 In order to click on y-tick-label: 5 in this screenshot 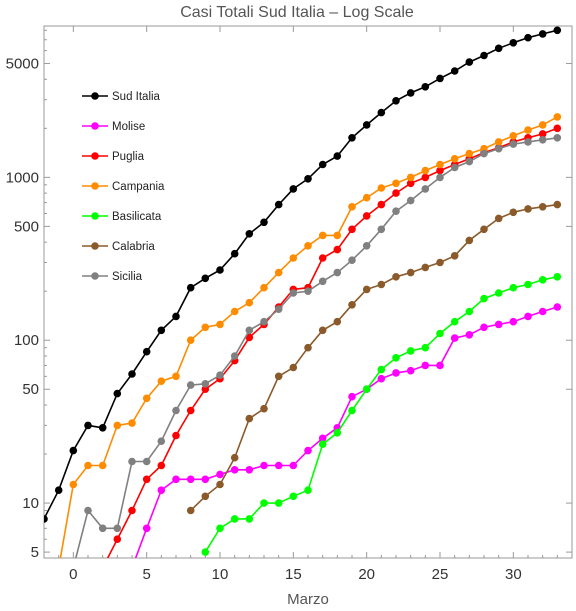, I will do `click(35, 552)`.